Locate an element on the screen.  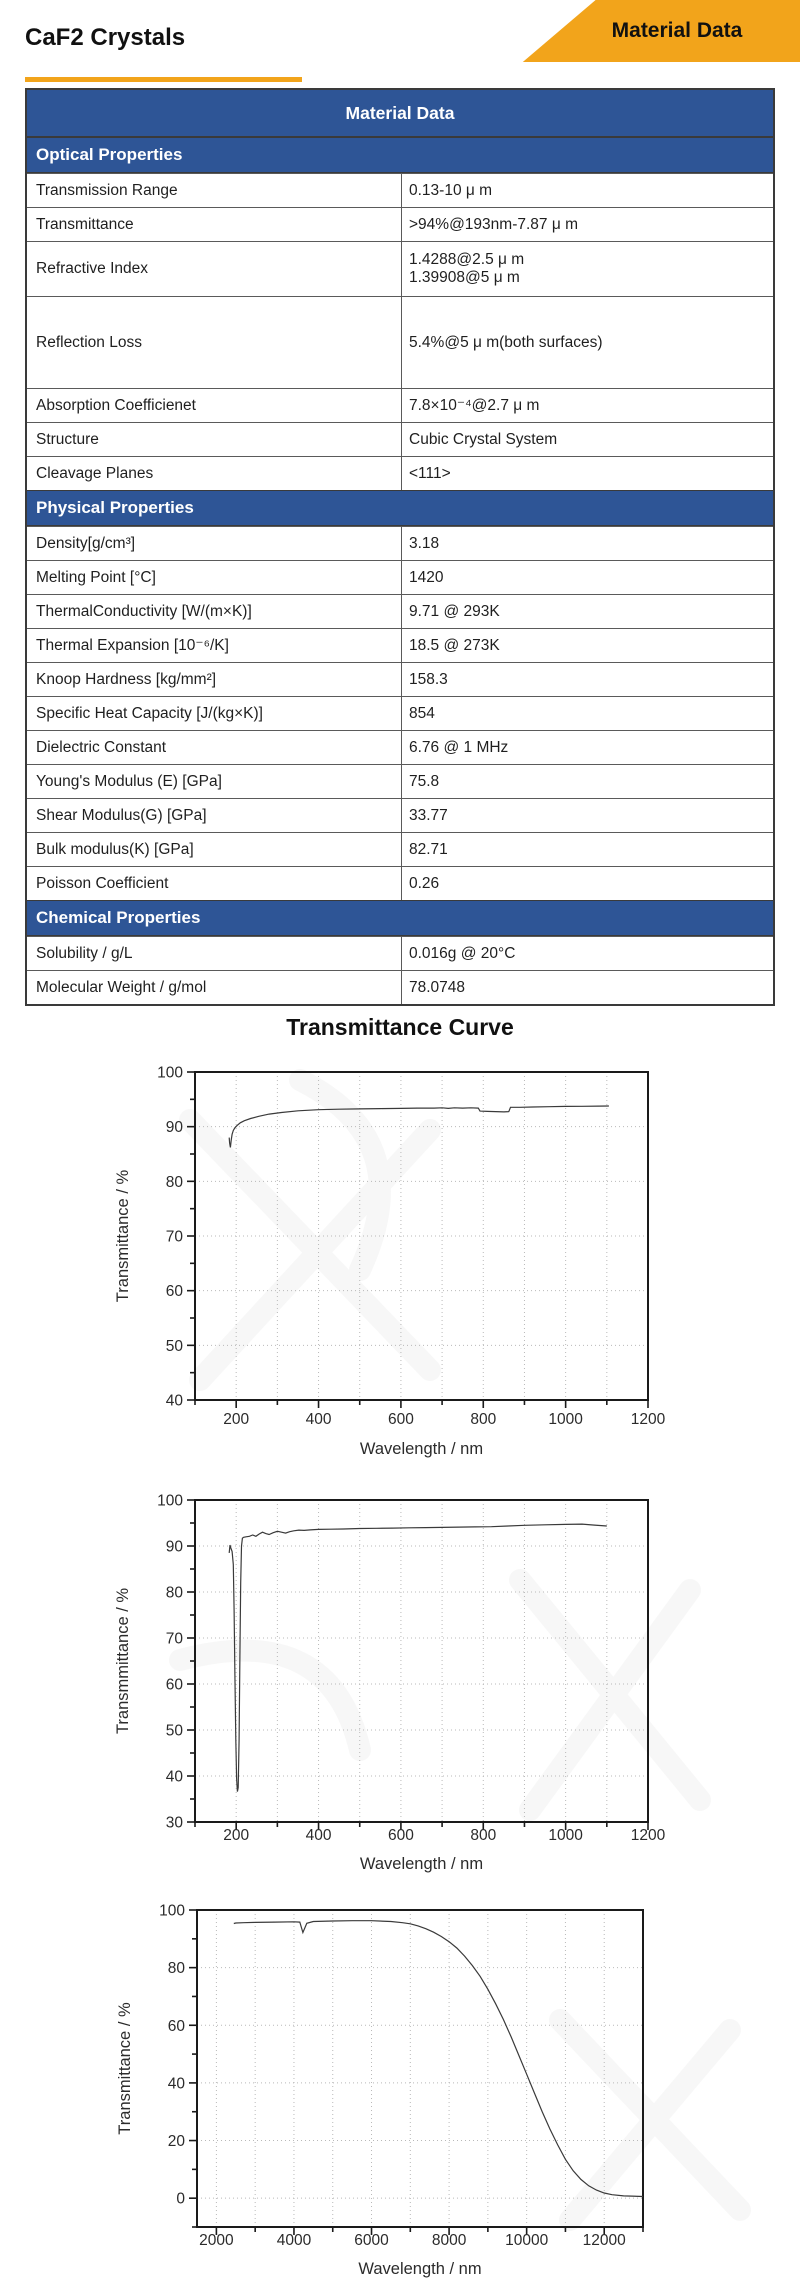
charts-section-title: Transmittance Curve is located at coordinates (400, 1027).